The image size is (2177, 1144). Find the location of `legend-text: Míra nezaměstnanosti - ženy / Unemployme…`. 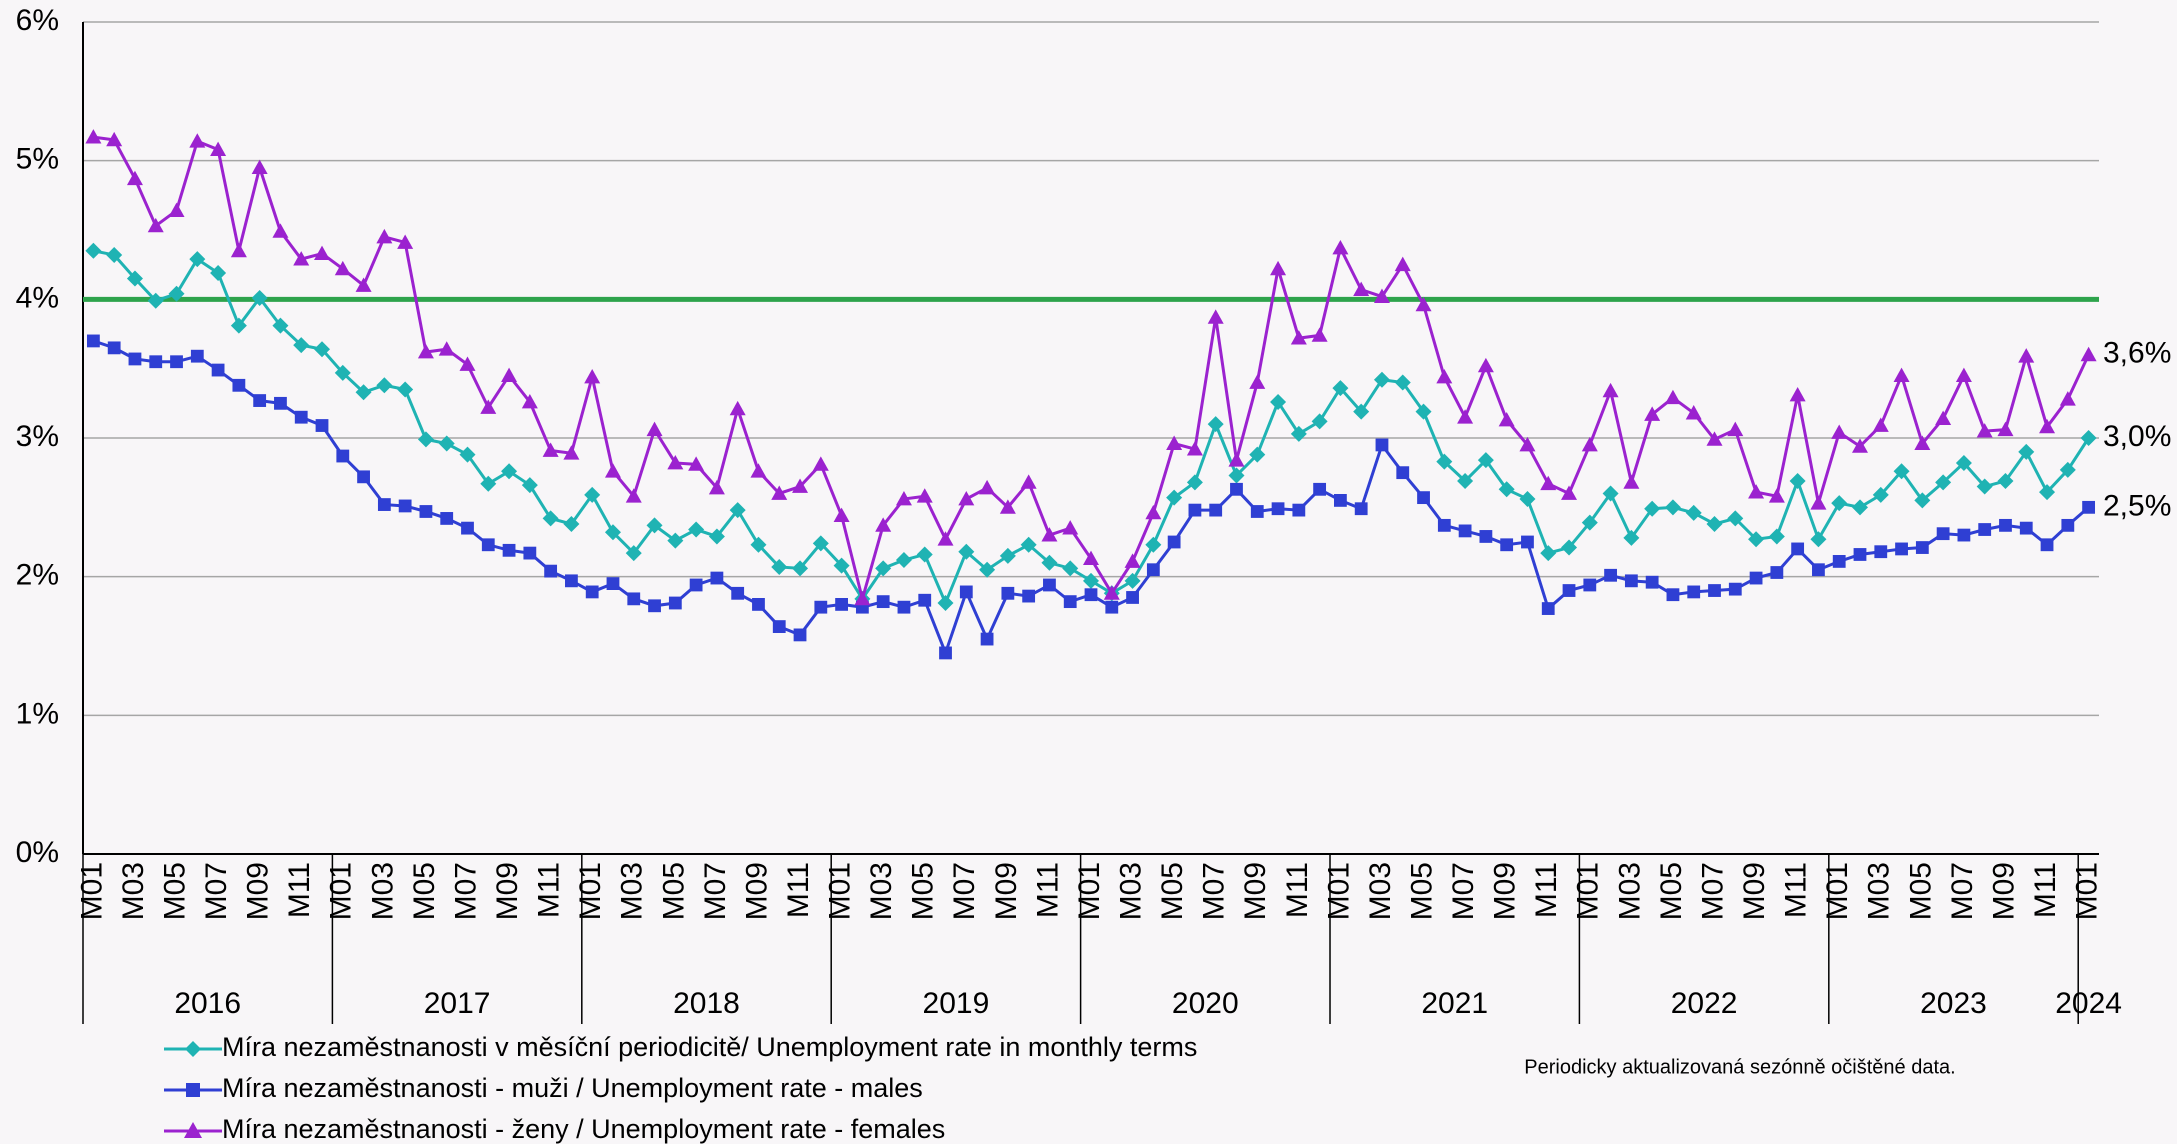

legend-text: Míra nezaměstnanosti - ženy / Unemployme… is located at coordinates (583, 1129).